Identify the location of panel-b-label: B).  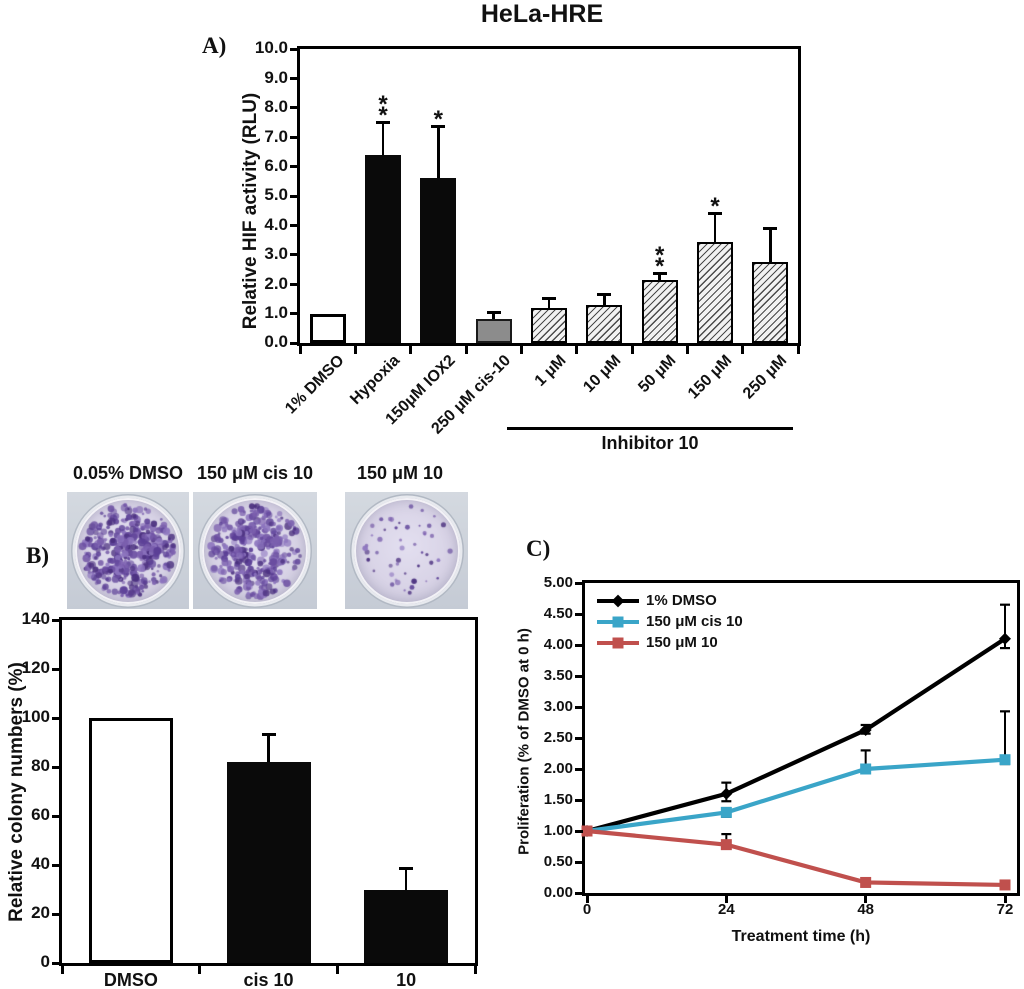
(37, 555).